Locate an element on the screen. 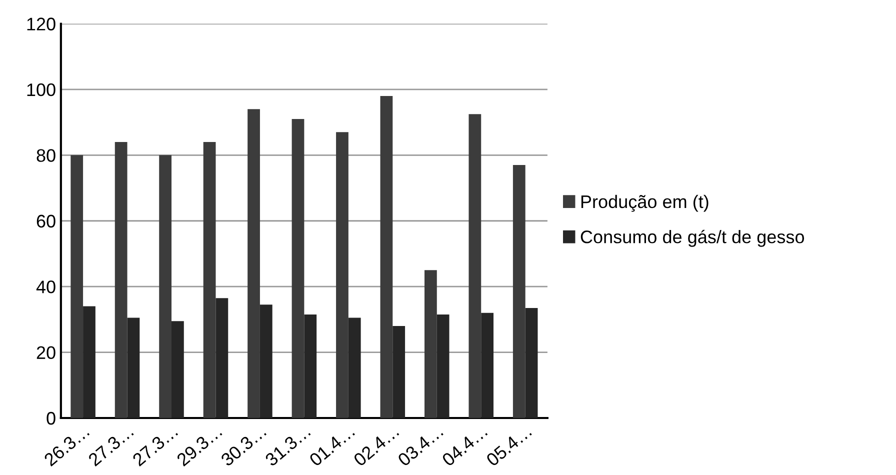 The width and height of the screenshot is (896, 475). y-tick-label: 100 is located at coordinates (41, 89).